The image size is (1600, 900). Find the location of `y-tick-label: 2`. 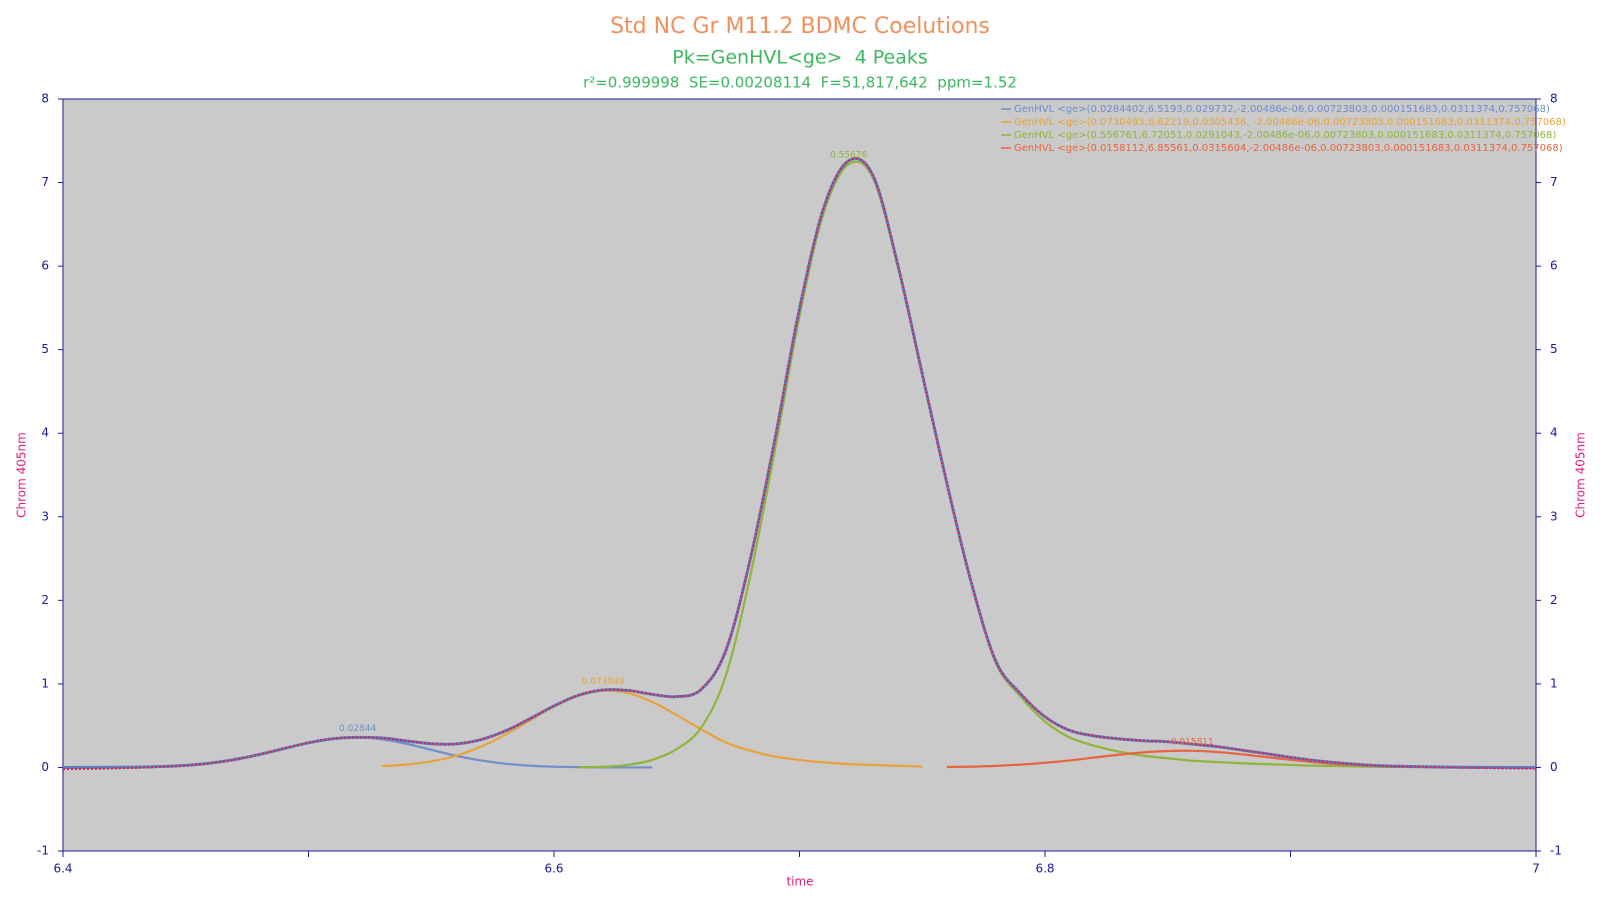

y-tick-label: 2 is located at coordinates (45, 600).